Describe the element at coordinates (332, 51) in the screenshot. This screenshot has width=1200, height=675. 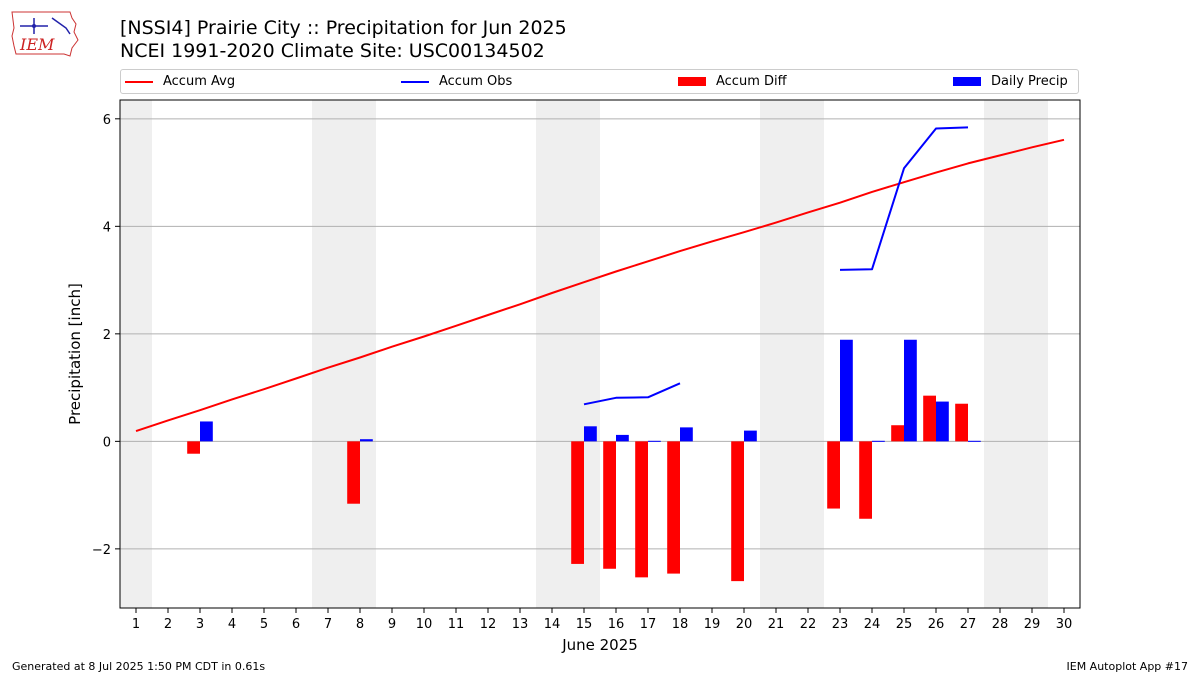
I see `chart-subtitle: NCEI 1991-2020 Climate Site: USC00134502` at that location.